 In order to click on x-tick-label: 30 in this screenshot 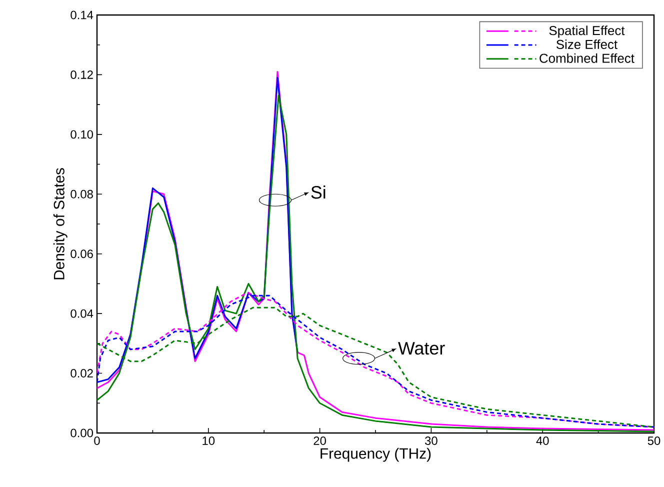, I will do `click(431, 440)`.